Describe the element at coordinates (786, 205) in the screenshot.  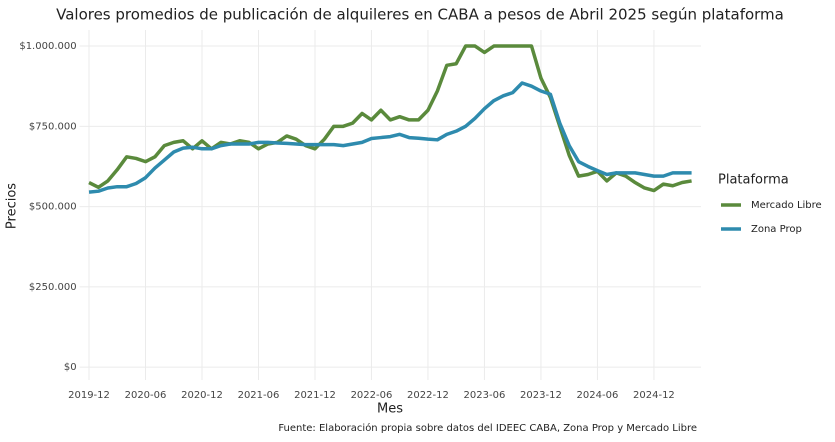
I see `legend-label: Mercado Libre` at that location.